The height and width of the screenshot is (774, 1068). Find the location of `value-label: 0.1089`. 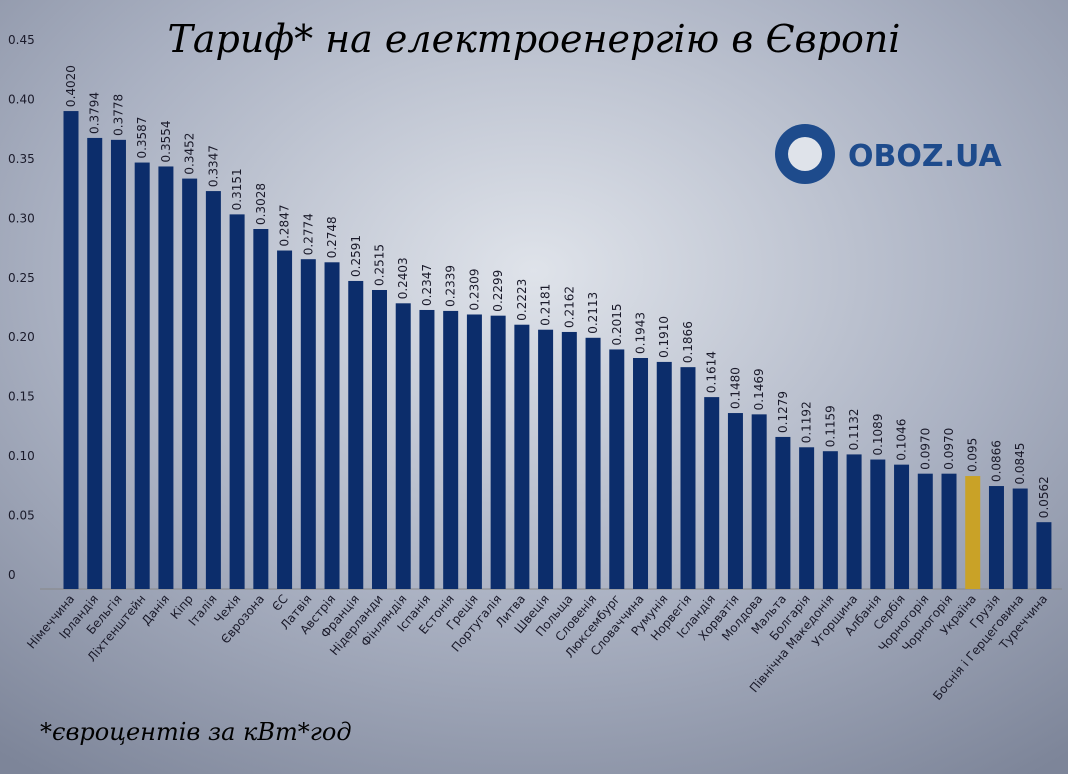

value-label: 0.1089 is located at coordinates (878, 435).